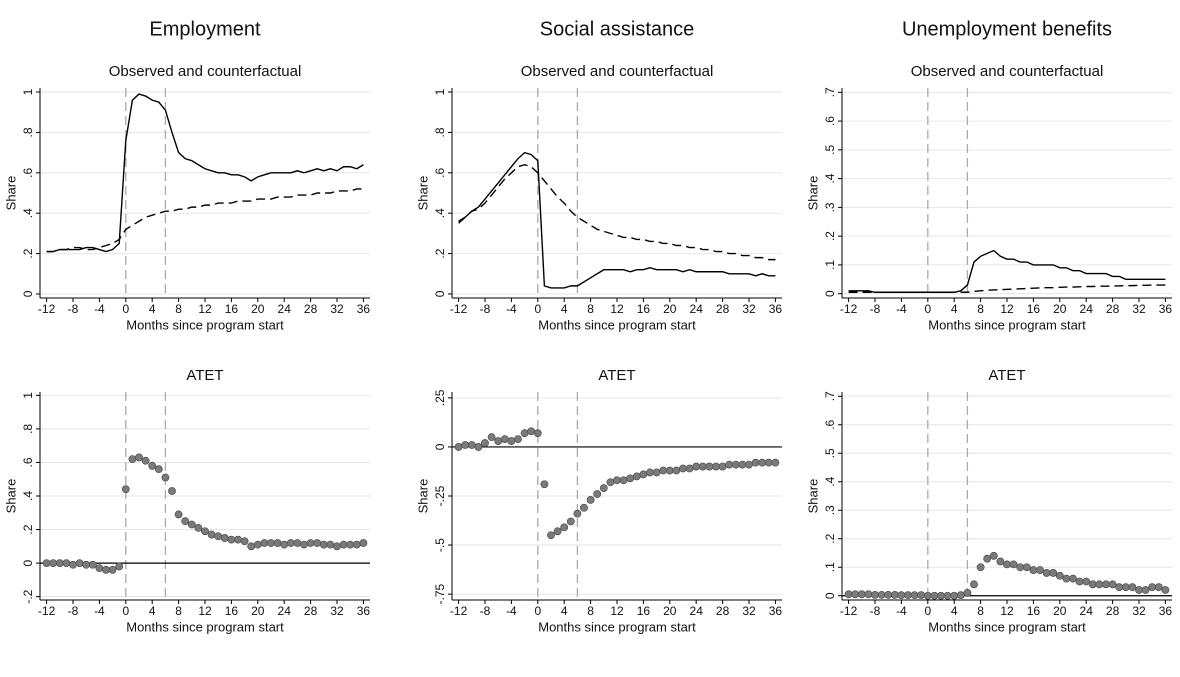  I want to click on y-tick-label: 1, so click(28, 91).